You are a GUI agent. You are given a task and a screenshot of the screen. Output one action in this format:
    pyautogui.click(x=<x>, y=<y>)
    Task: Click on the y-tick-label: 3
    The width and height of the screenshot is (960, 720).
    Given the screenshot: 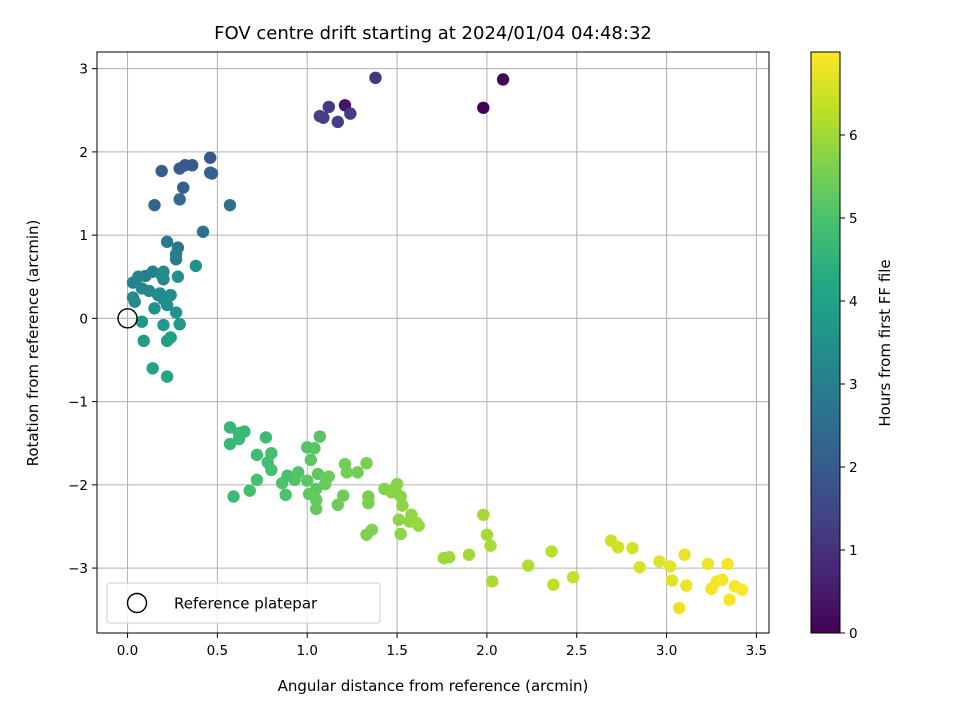 What is the action you would take?
    pyautogui.click(x=83, y=70)
    